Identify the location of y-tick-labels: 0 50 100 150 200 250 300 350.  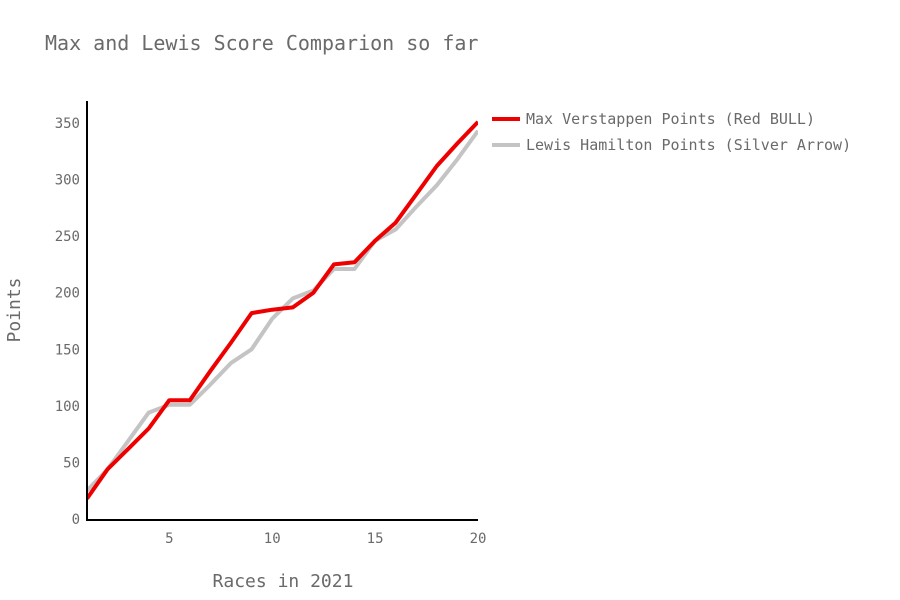
(67, 322).